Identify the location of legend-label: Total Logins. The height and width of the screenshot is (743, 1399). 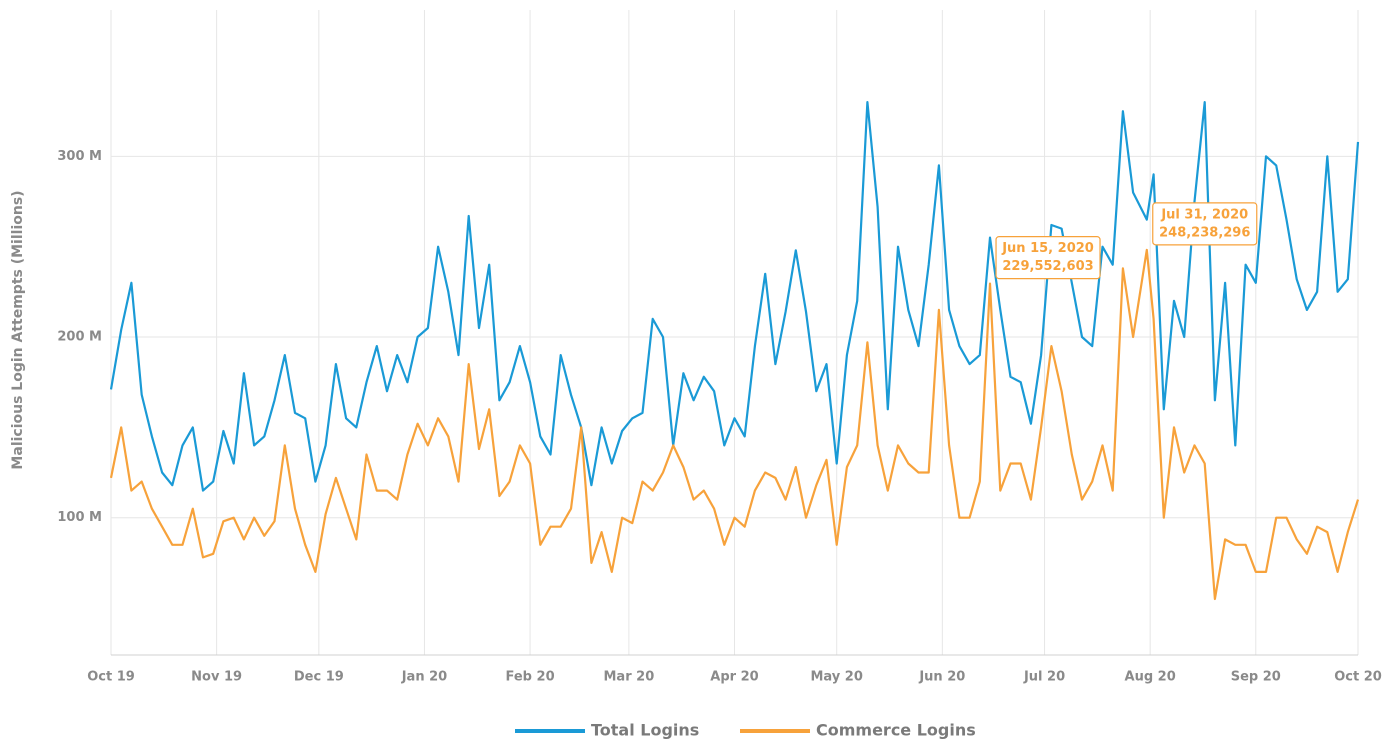
(645, 730).